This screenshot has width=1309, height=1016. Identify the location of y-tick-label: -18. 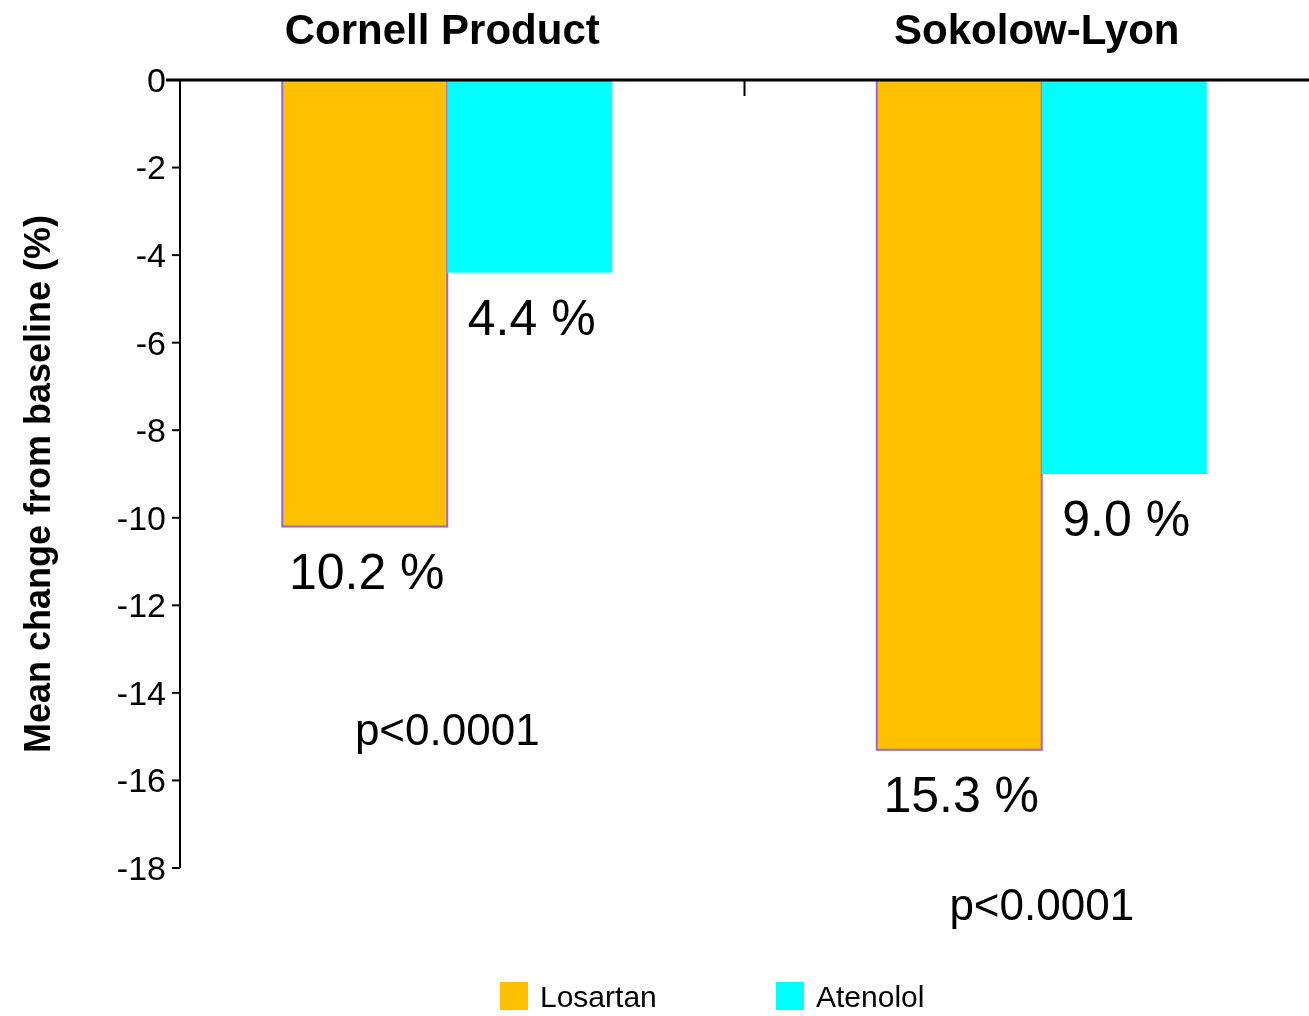
(141, 867).